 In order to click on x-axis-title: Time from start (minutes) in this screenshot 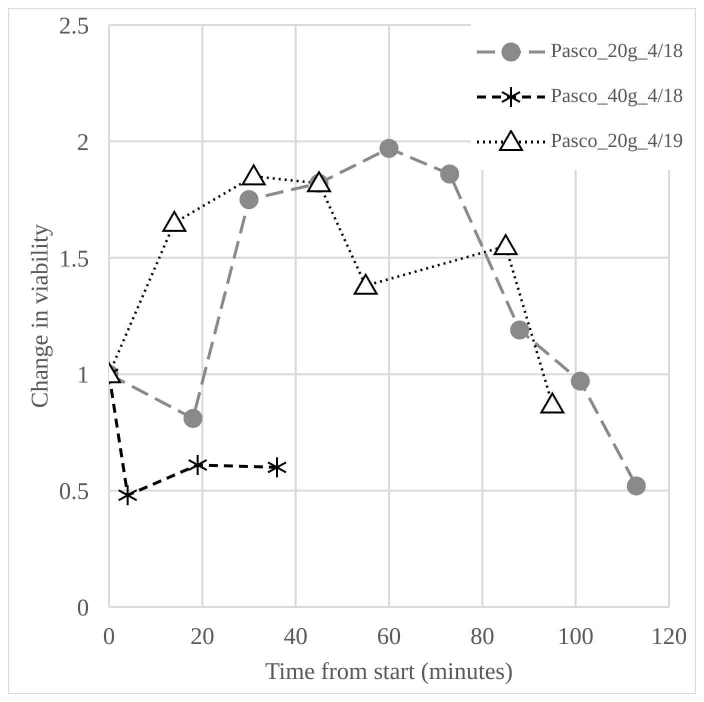, I will do `click(389, 672)`.